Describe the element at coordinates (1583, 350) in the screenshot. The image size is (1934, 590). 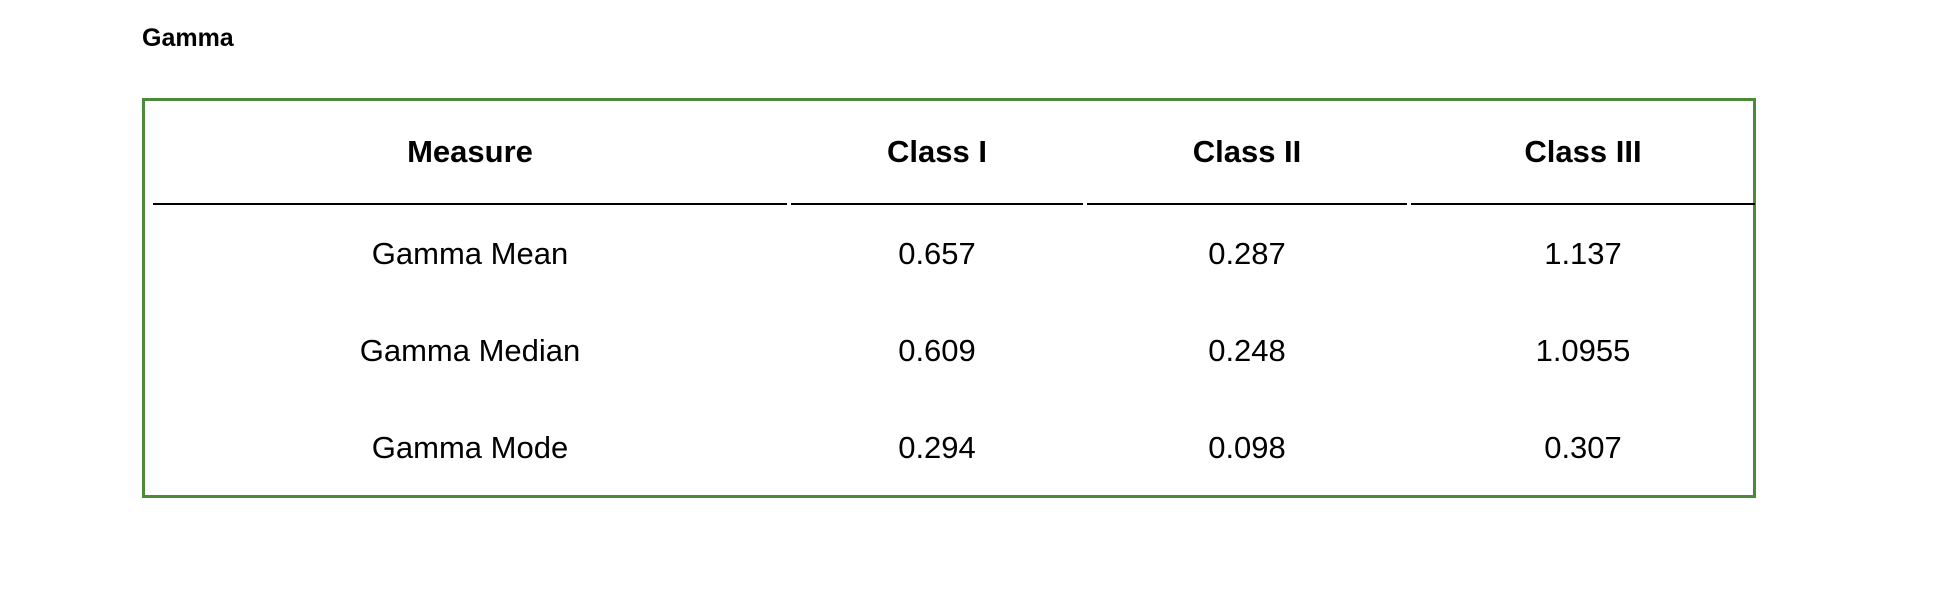
I see `table-cell: 1.0955` at that location.